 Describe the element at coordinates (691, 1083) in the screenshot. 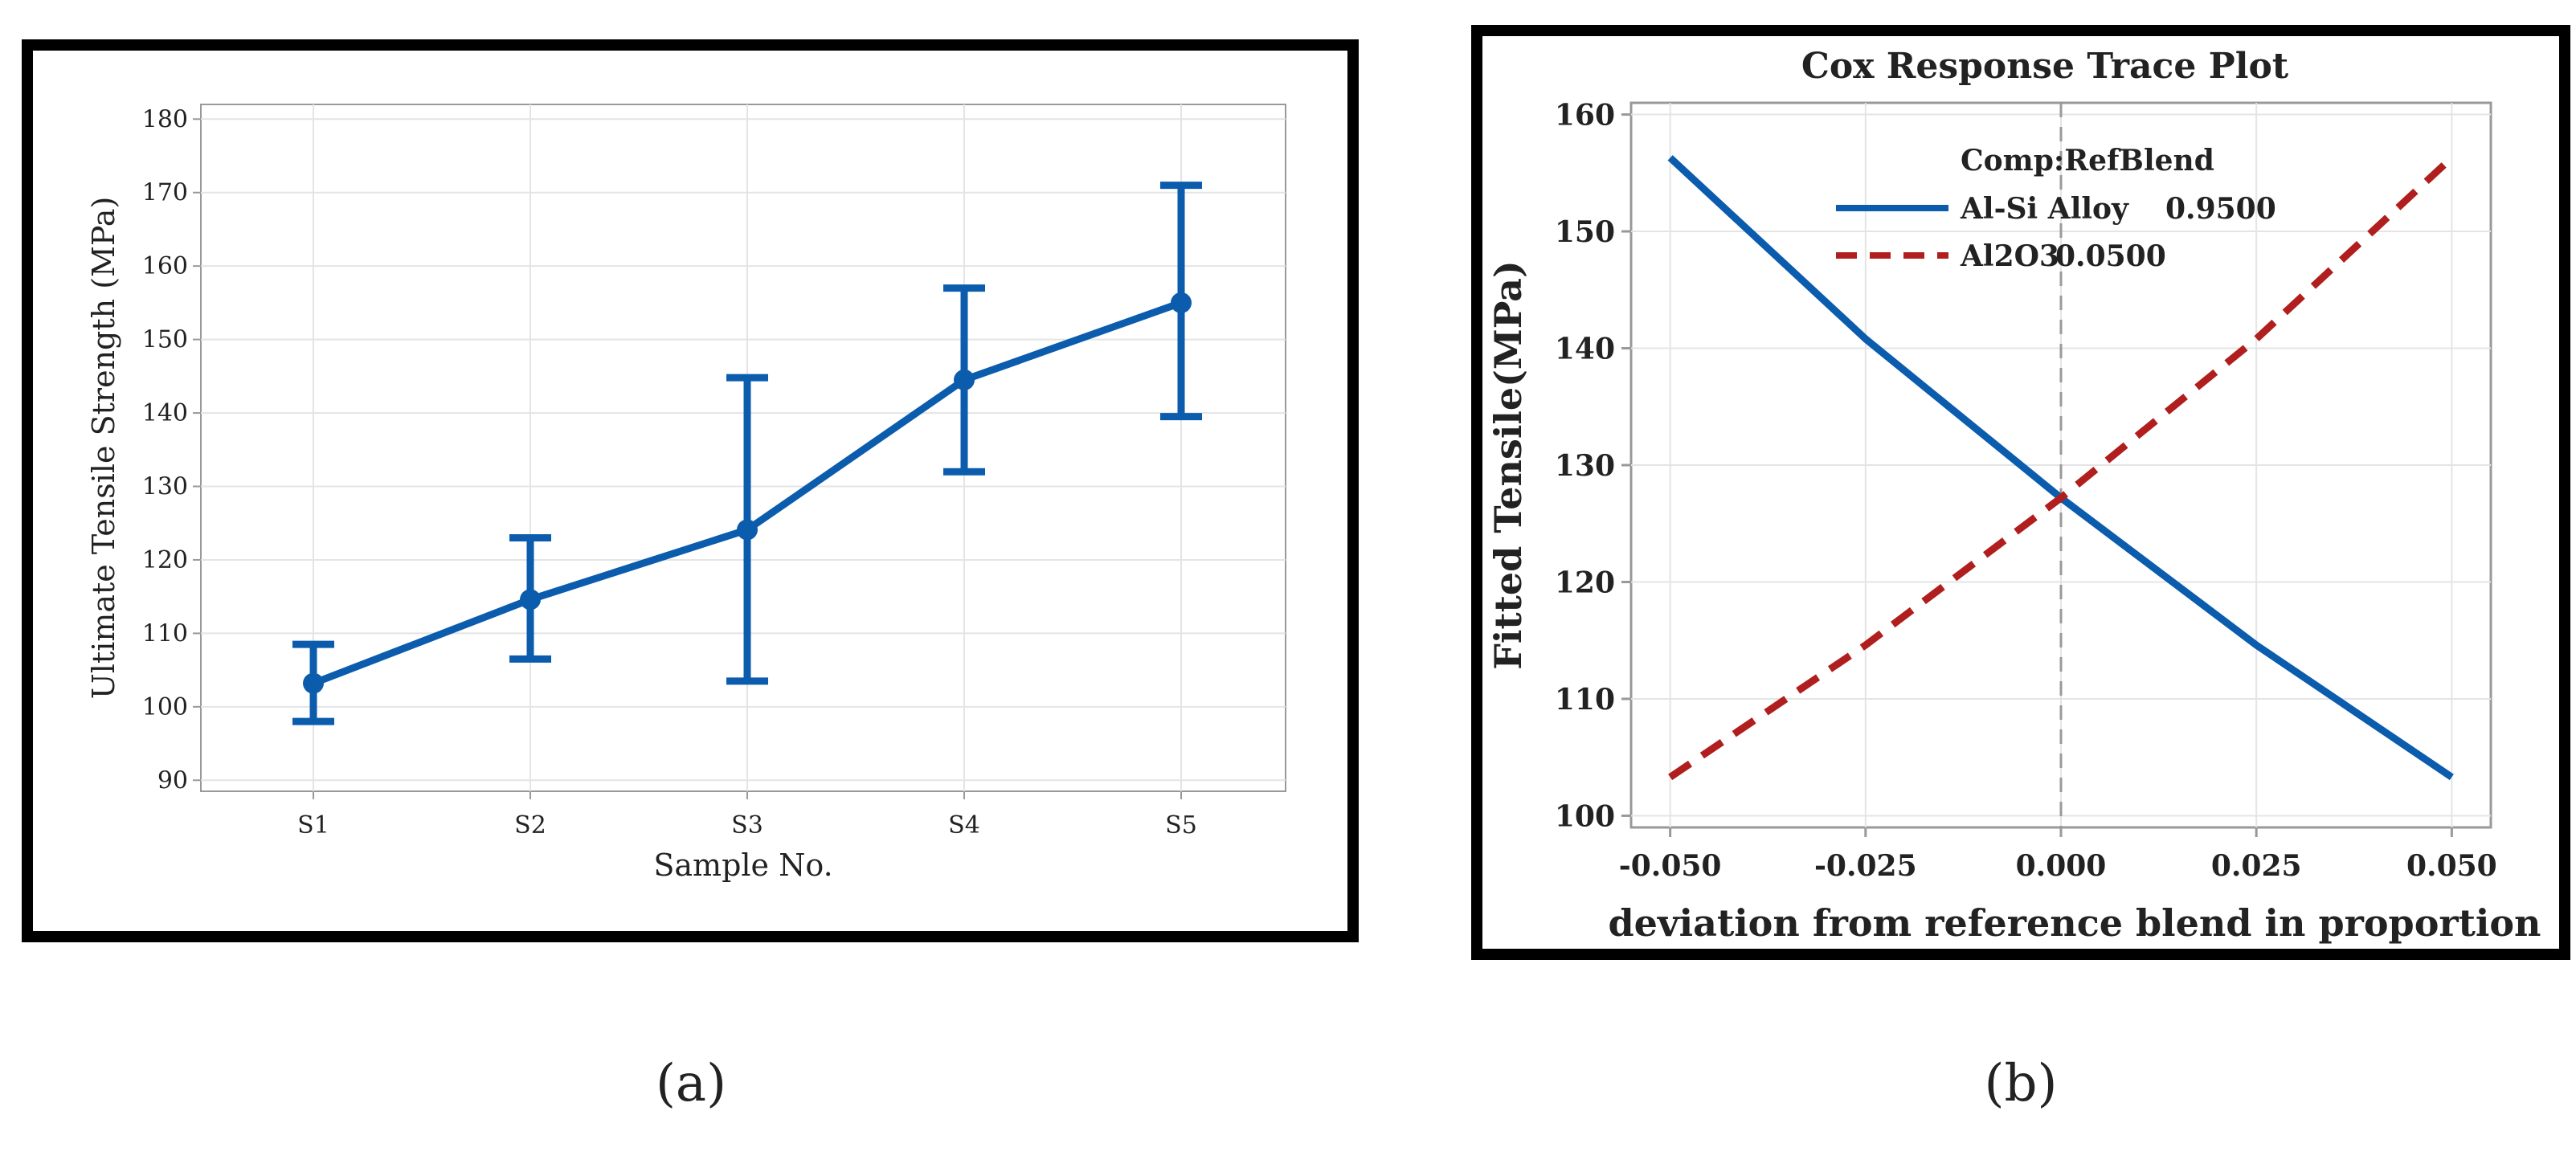

I see `figure-label-a: (a)` at that location.